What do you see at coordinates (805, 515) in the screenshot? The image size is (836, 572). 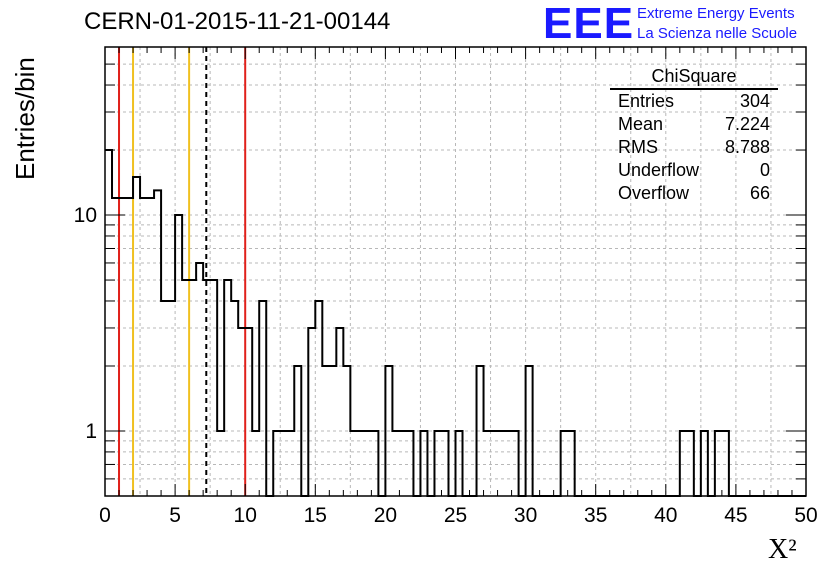 I see `x-tick-label: 50` at bounding box center [805, 515].